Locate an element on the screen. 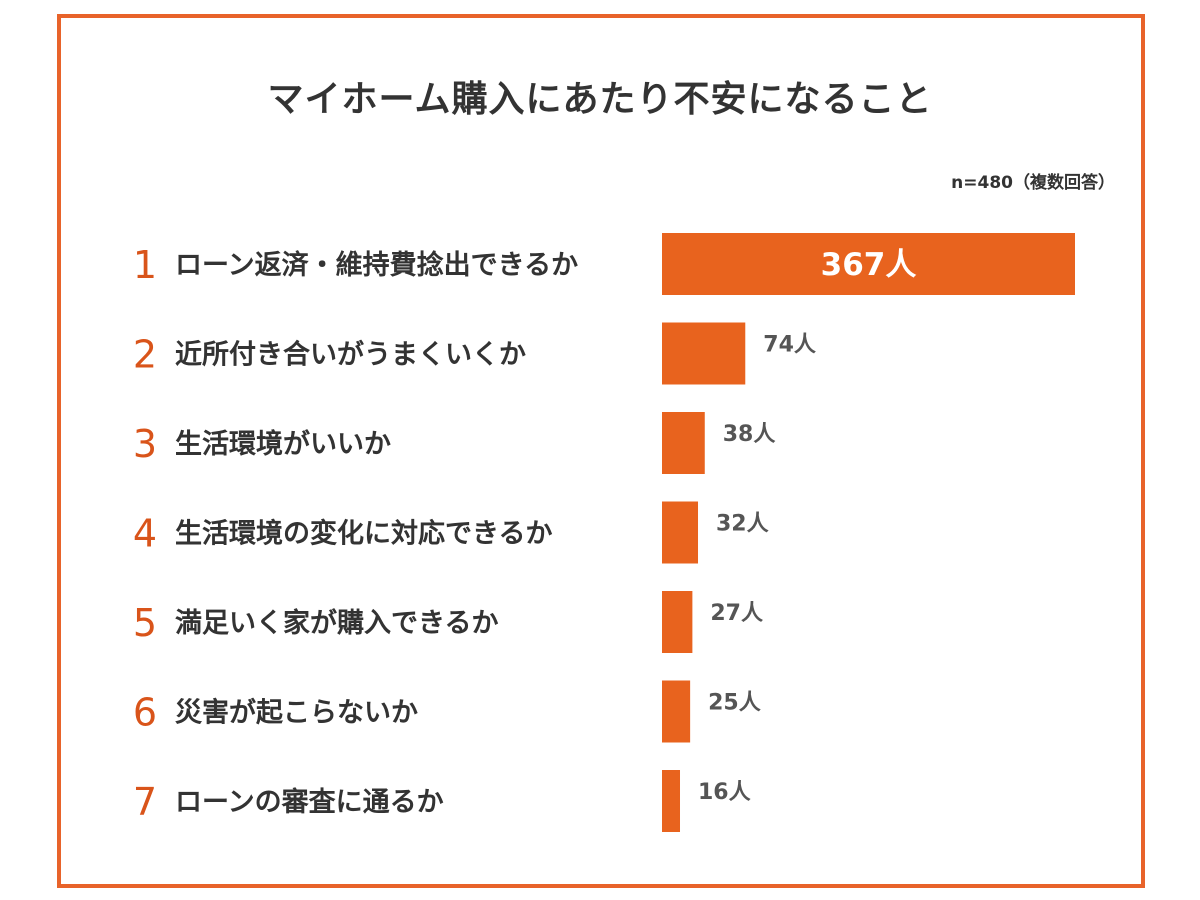 The image size is (1200, 900). value-label: 74人 is located at coordinates (789, 345).